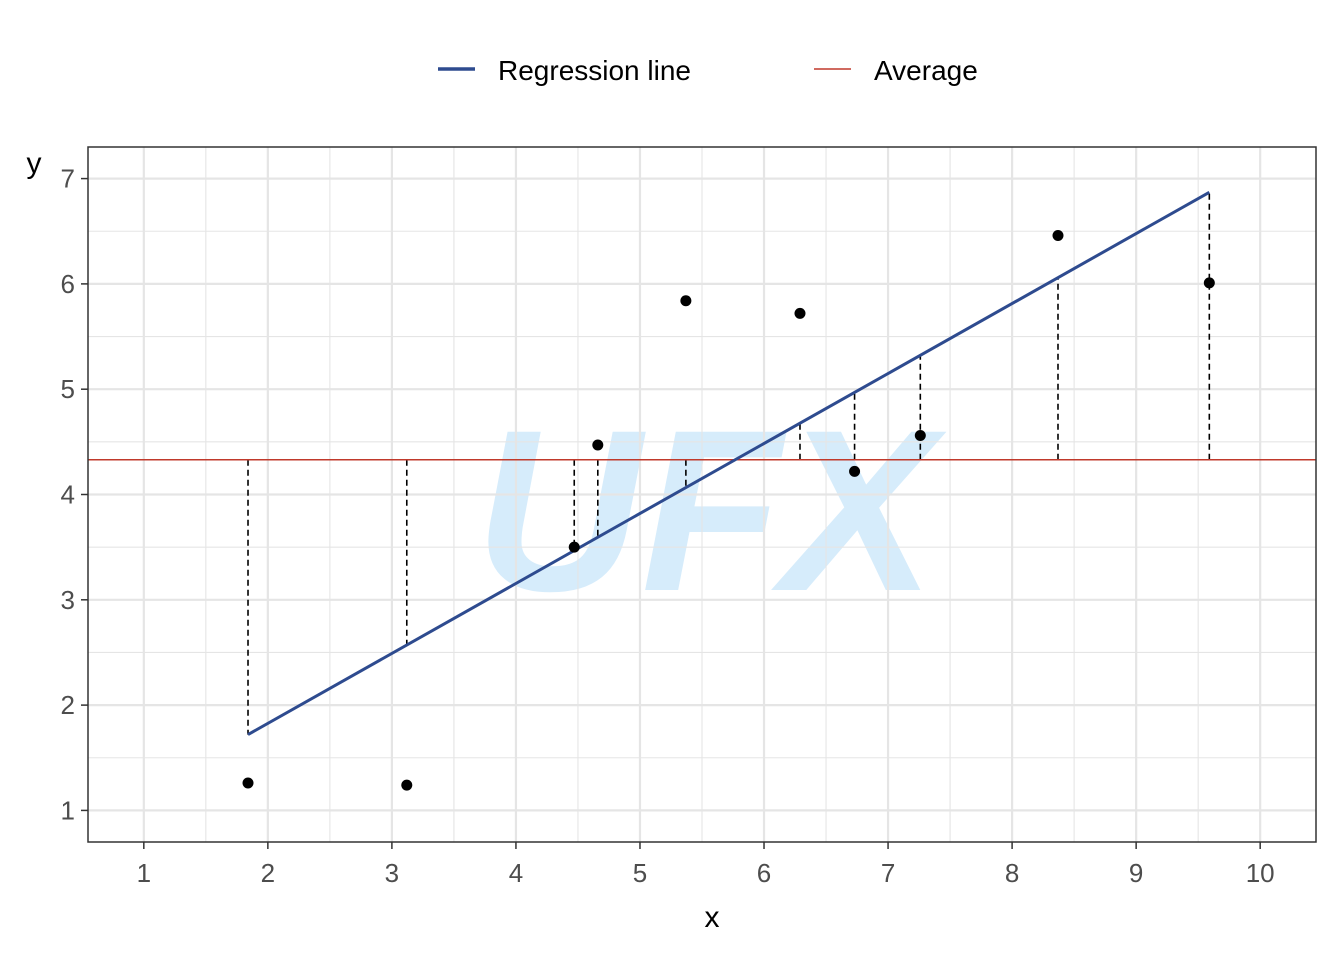 This screenshot has width=1344, height=960. Describe the element at coordinates (268, 873) in the screenshot. I see `x-tick-label: 2` at that location.